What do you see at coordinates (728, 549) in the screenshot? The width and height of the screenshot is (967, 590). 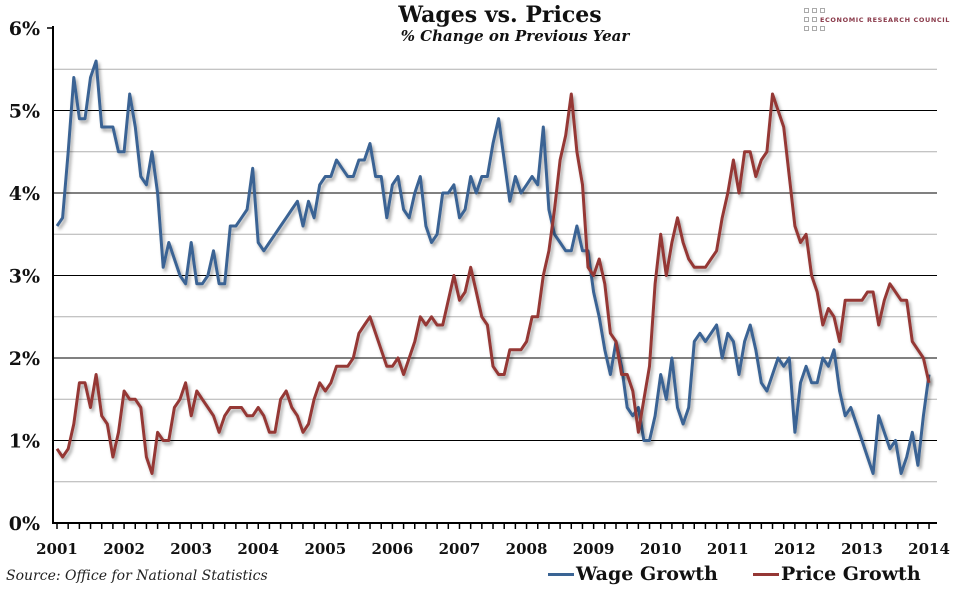 I see `x-tick-label: 2011` at bounding box center [728, 549].